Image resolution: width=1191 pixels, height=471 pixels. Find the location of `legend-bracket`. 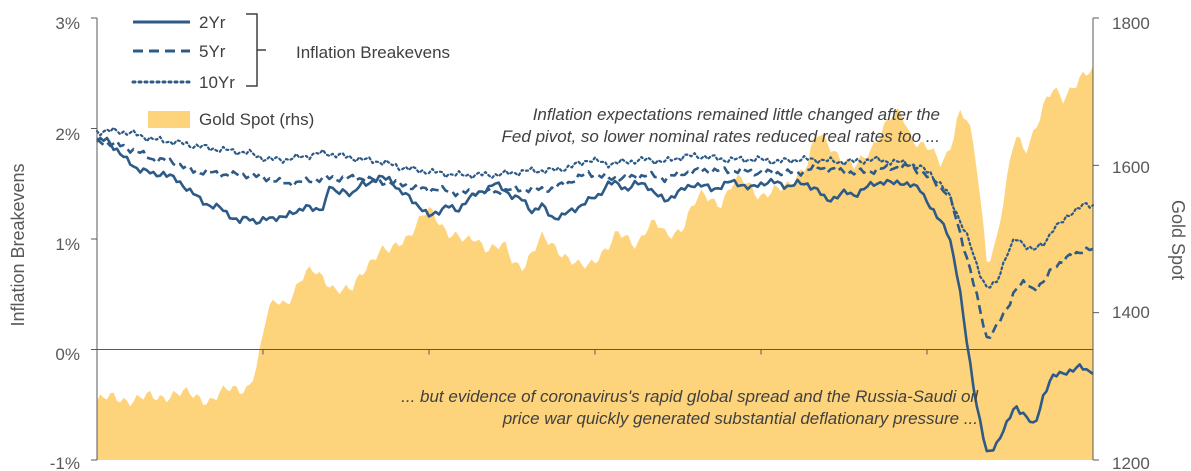

legend-bracket is located at coordinates (256, 50).